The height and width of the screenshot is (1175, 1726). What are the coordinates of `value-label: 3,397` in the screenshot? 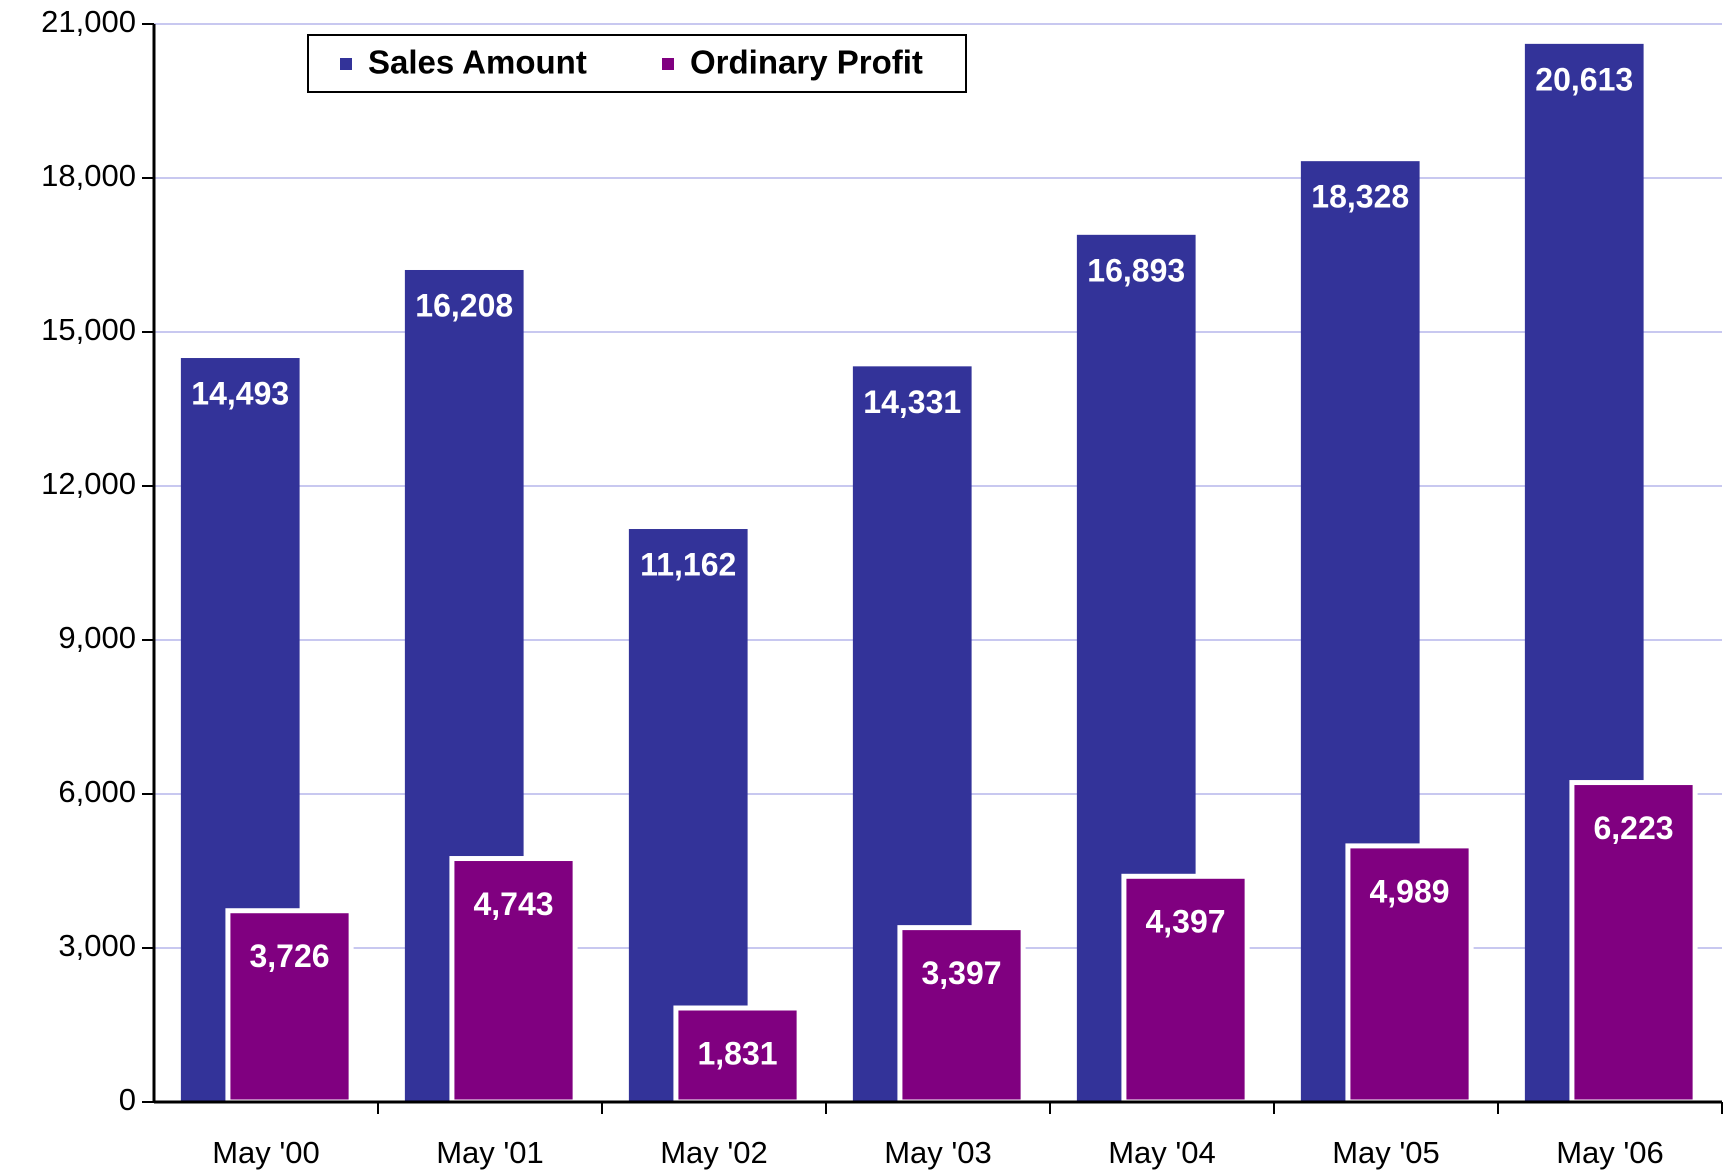 It's located at (961, 973).